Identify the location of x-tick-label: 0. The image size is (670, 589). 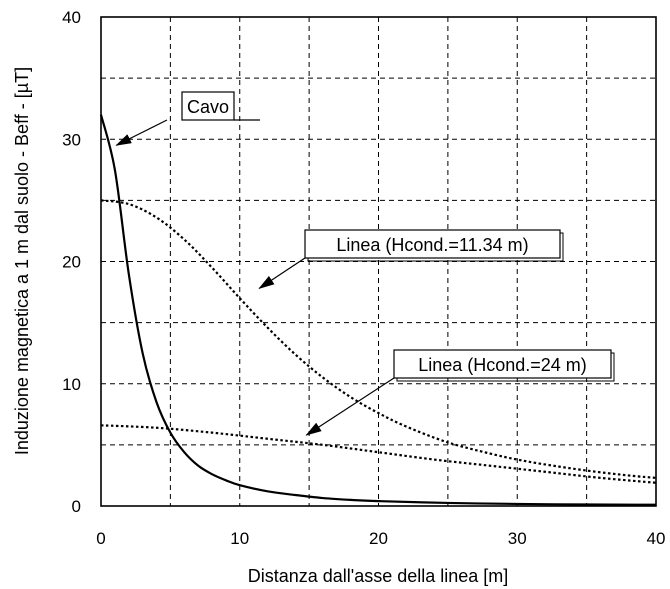
(100, 538).